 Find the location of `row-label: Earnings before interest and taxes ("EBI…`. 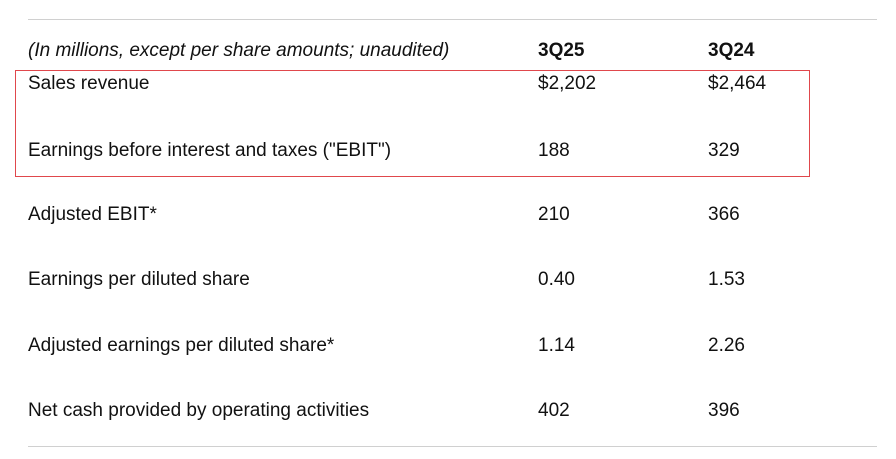

row-label: Earnings before interest and taxes ("EBI… is located at coordinates (210, 150).